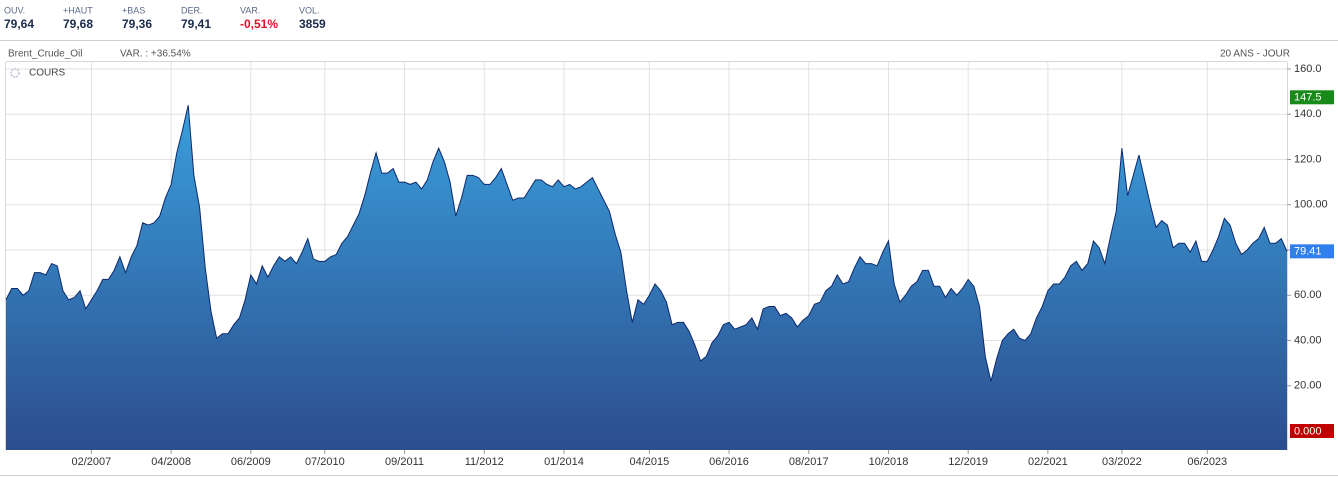 The image size is (1338, 478). What do you see at coordinates (312, 24) in the screenshot?
I see `header-value: 3859` at bounding box center [312, 24].